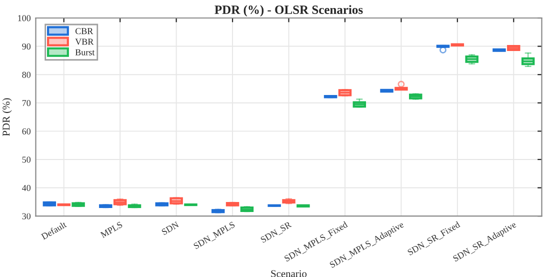 The image size is (550, 277). Describe the element at coordinates (85, 52) in the screenshot. I see `legend-label: Burst` at that location.